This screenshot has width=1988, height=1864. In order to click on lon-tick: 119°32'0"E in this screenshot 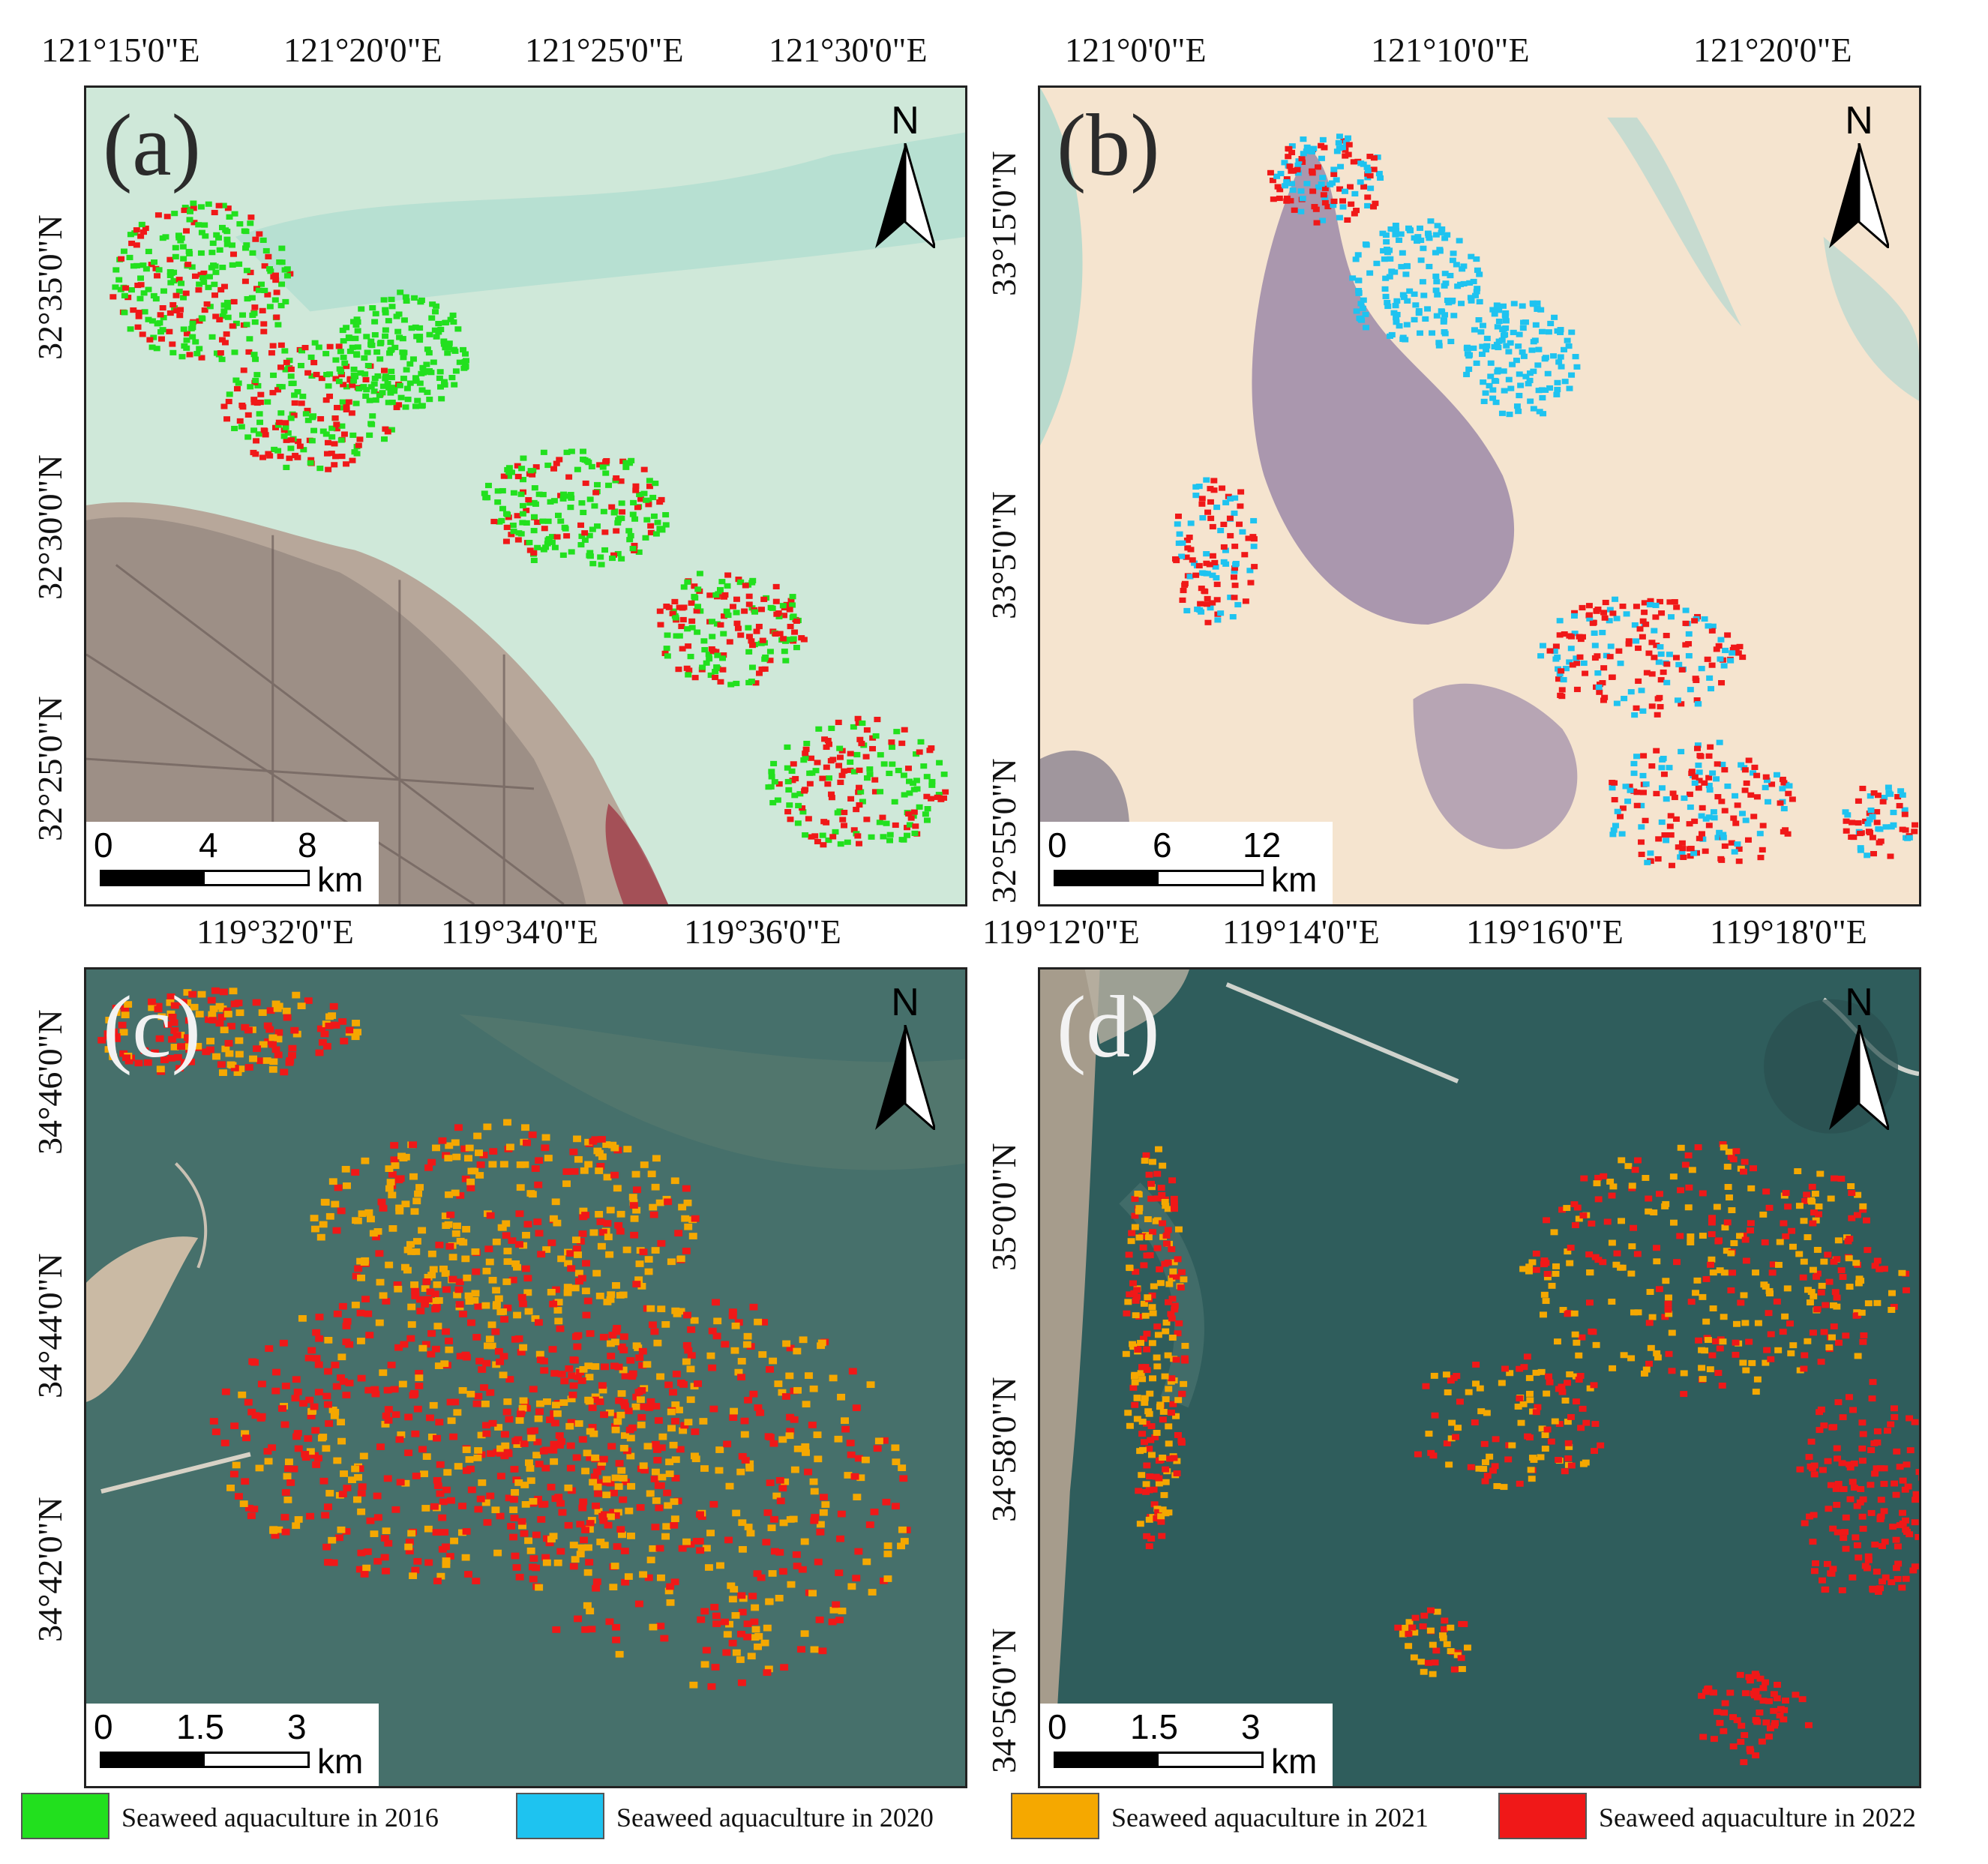, I will do `click(275, 932)`.